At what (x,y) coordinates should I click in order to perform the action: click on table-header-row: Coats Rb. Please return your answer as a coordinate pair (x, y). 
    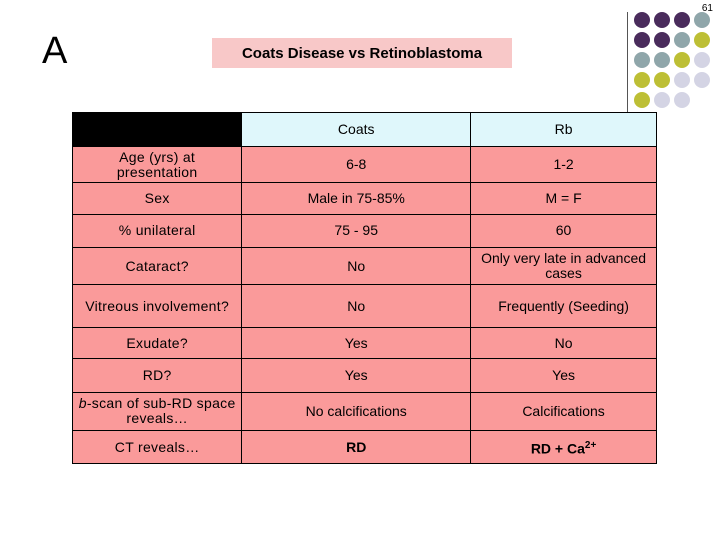
    Looking at the image, I should click on (364, 129).